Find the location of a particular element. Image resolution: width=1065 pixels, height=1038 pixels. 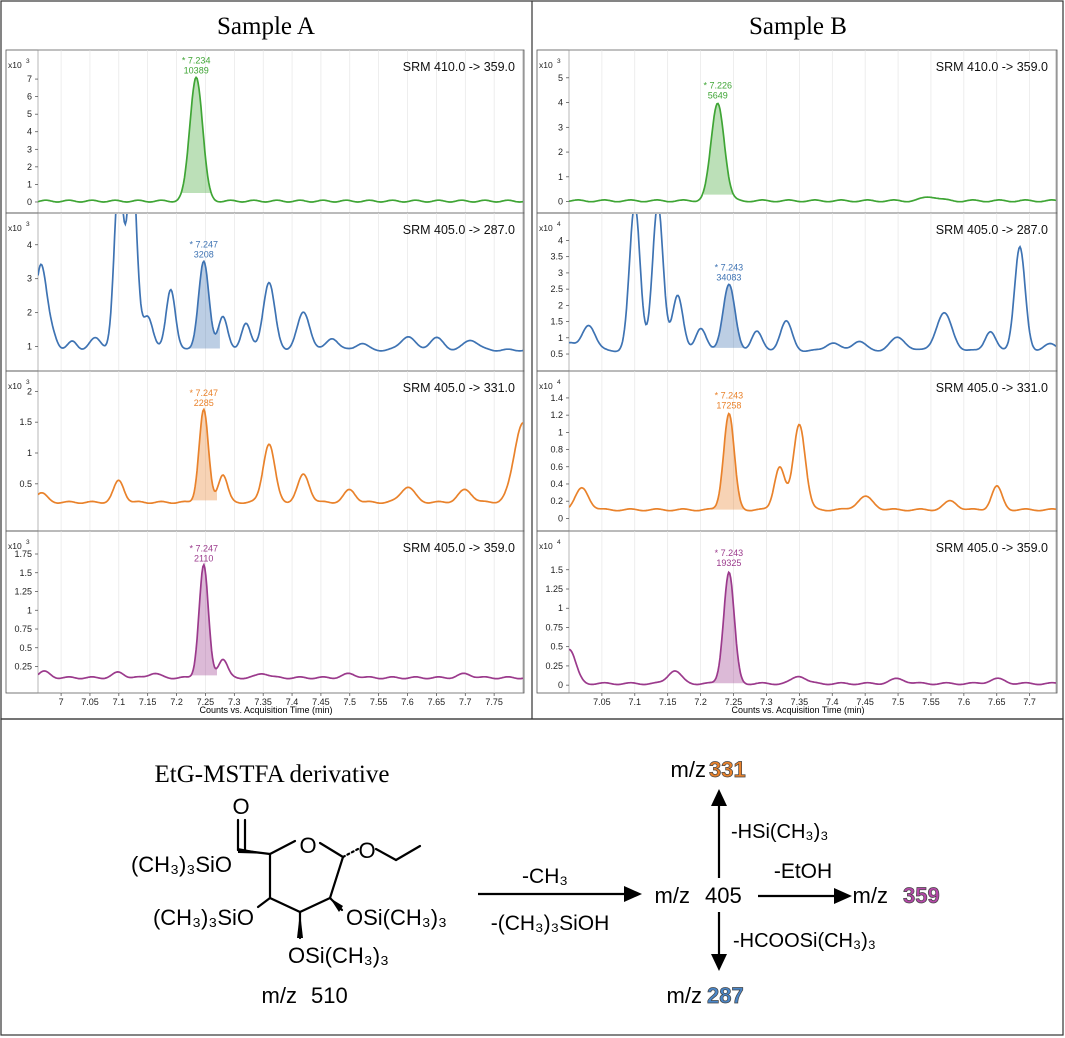

y-tick-label: 1.25 is located at coordinates (554, 589).